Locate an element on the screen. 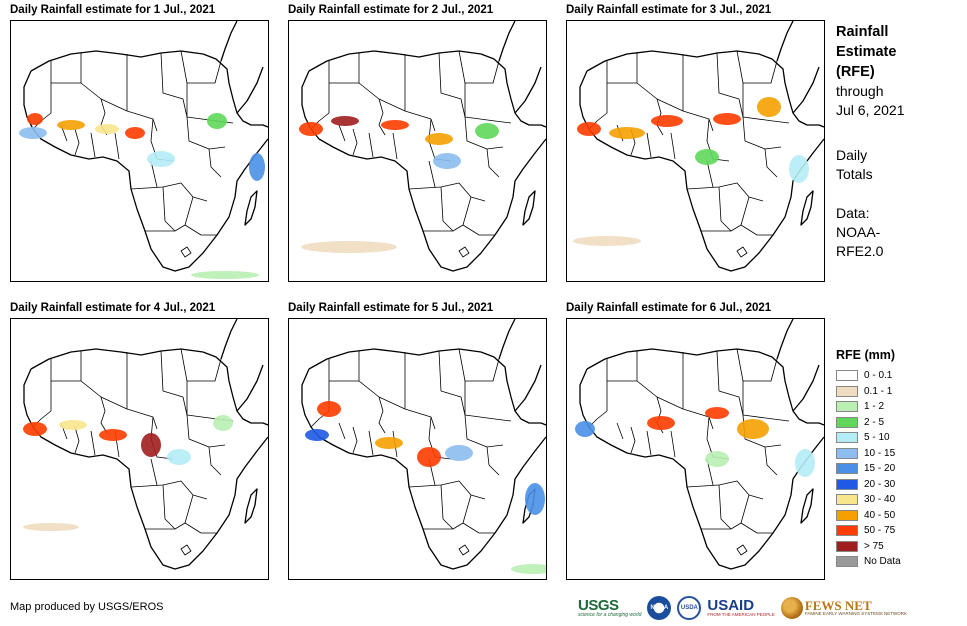  usgs-wordmark: USGS is located at coordinates (598, 605).